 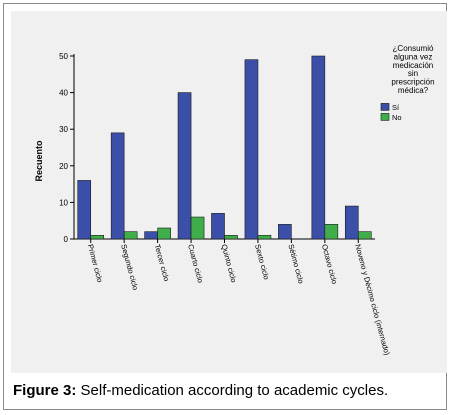 What do you see at coordinates (413, 73) in the screenshot?
I see `legend-title-line: sin` at bounding box center [413, 73].